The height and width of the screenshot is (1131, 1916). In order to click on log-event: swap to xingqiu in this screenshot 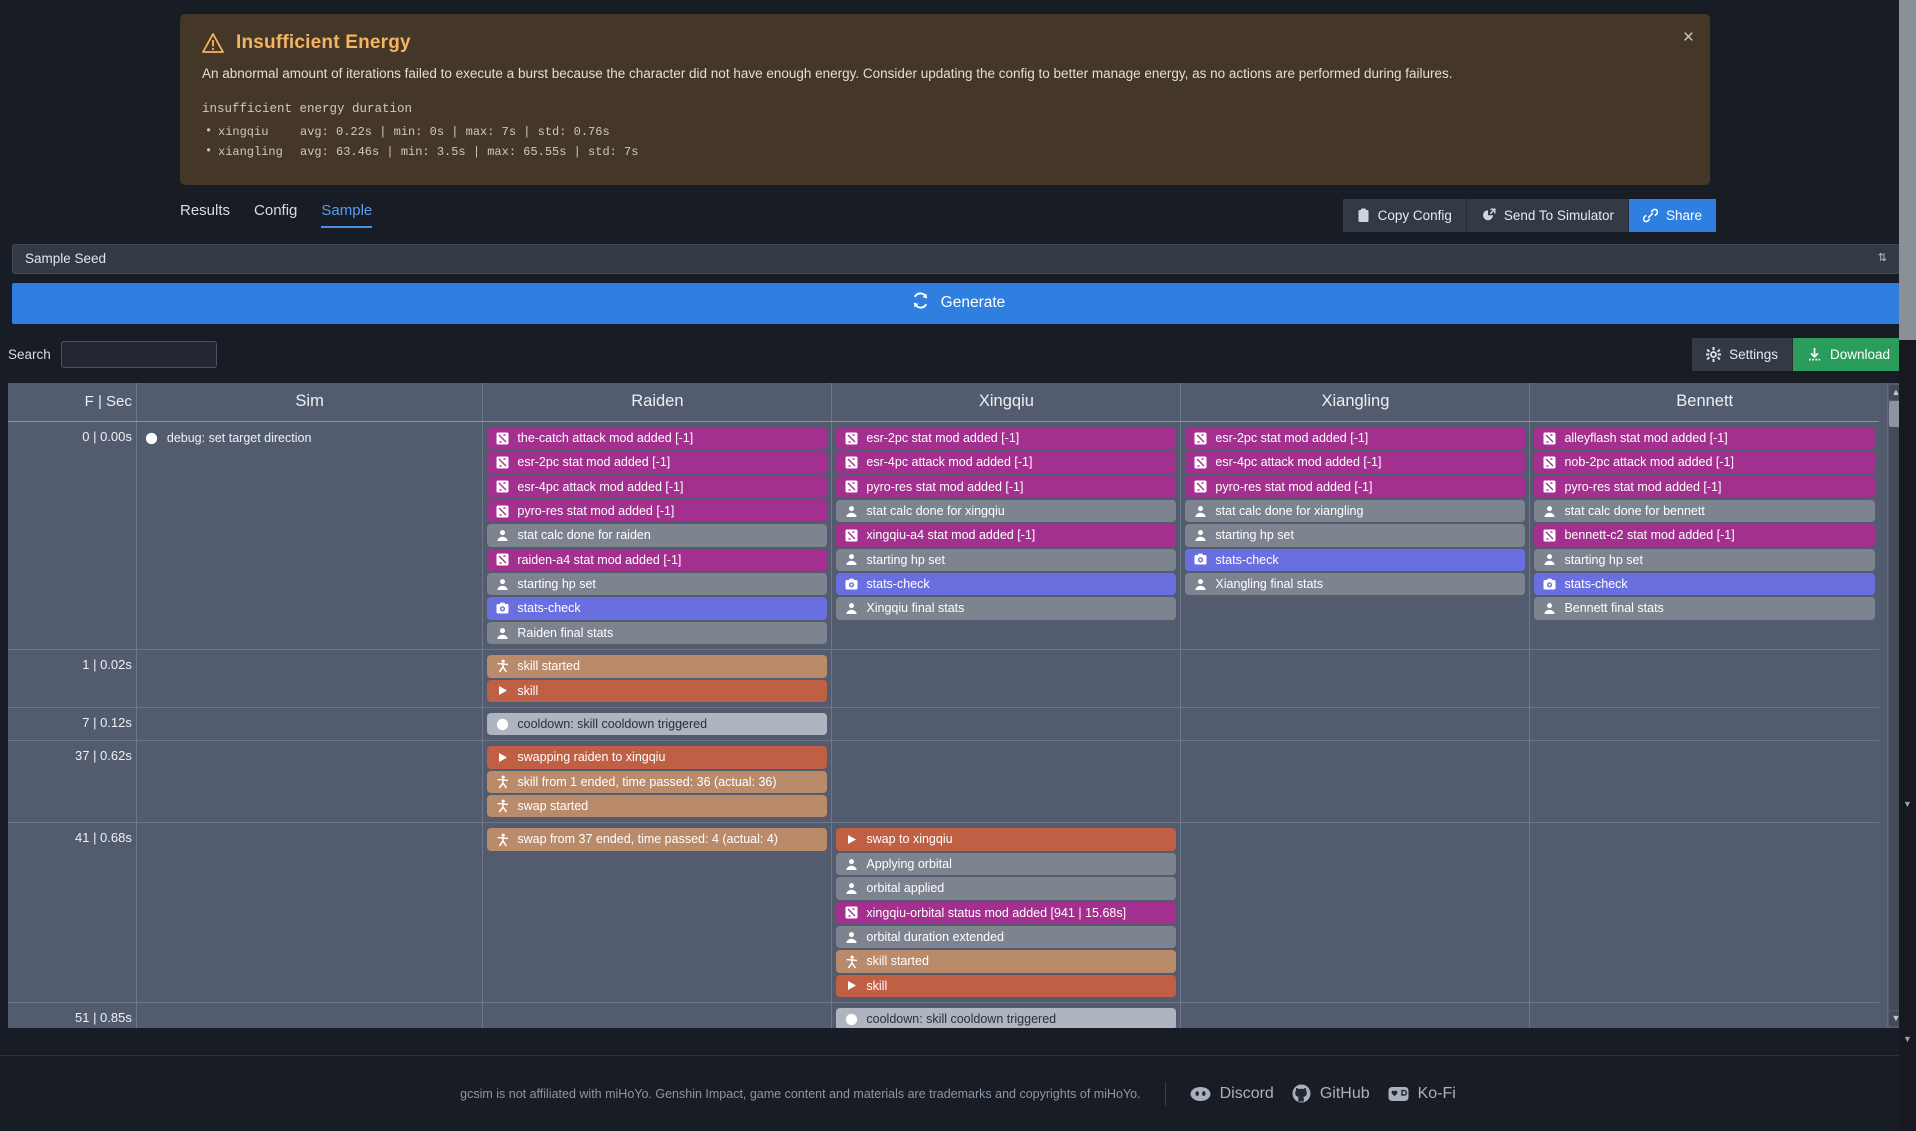, I will do `click(1006, 839)`.